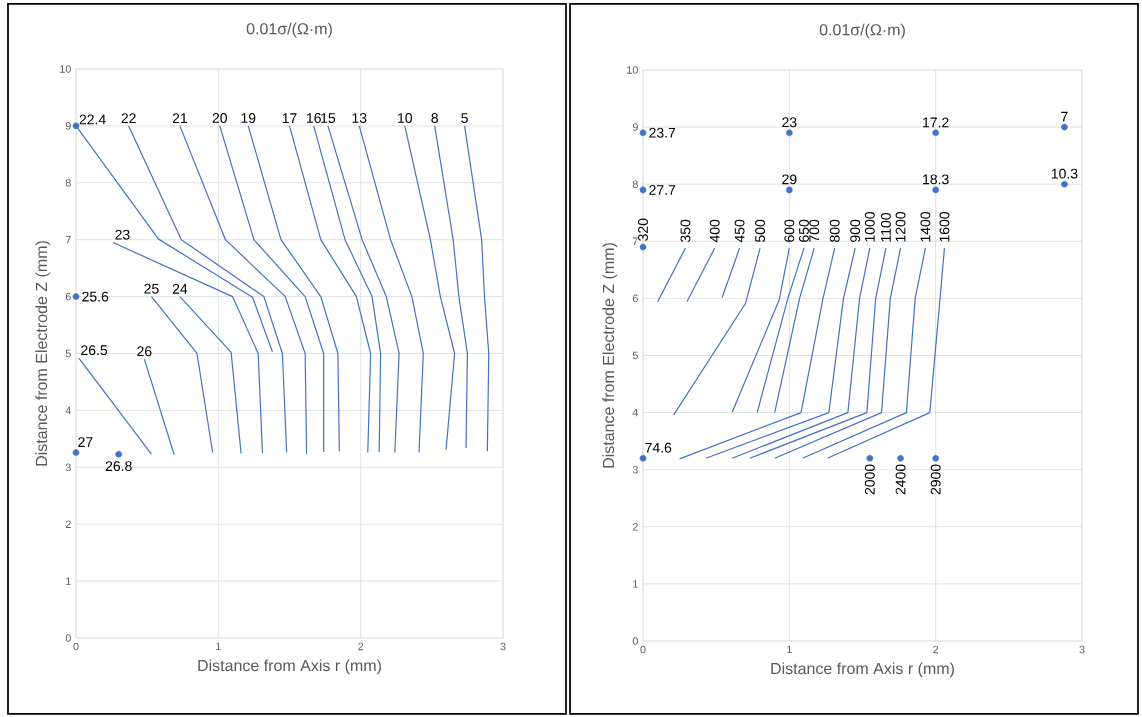  Describe the element at coordinates (635, 127) in the screenshot. I see `y-tick-label: 9` at that location.